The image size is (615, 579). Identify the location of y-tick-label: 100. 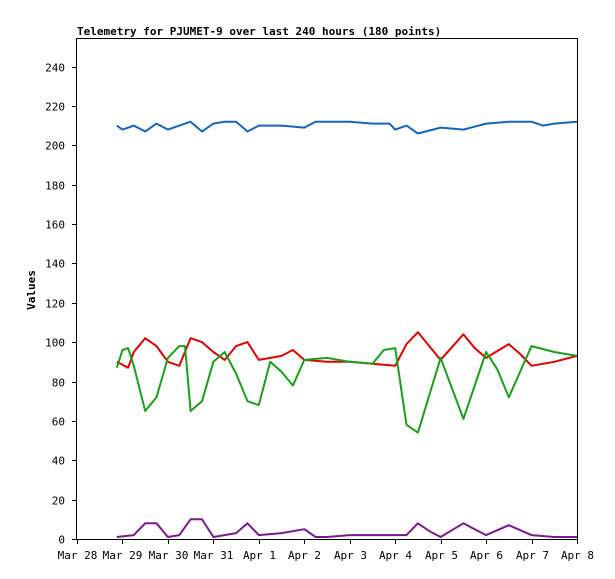
(55, 343).